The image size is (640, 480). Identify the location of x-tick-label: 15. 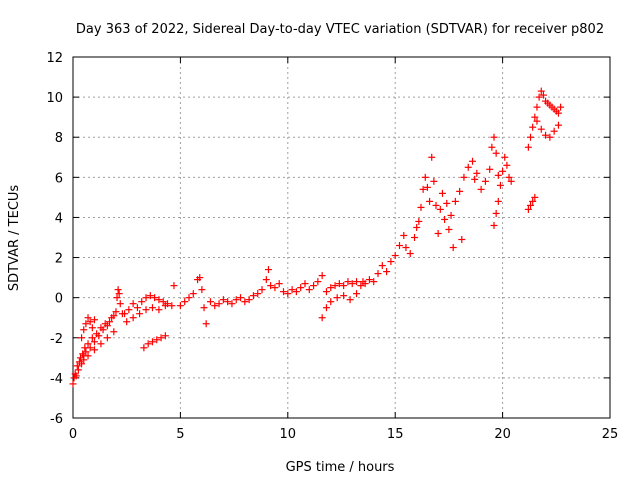
(395, 434).